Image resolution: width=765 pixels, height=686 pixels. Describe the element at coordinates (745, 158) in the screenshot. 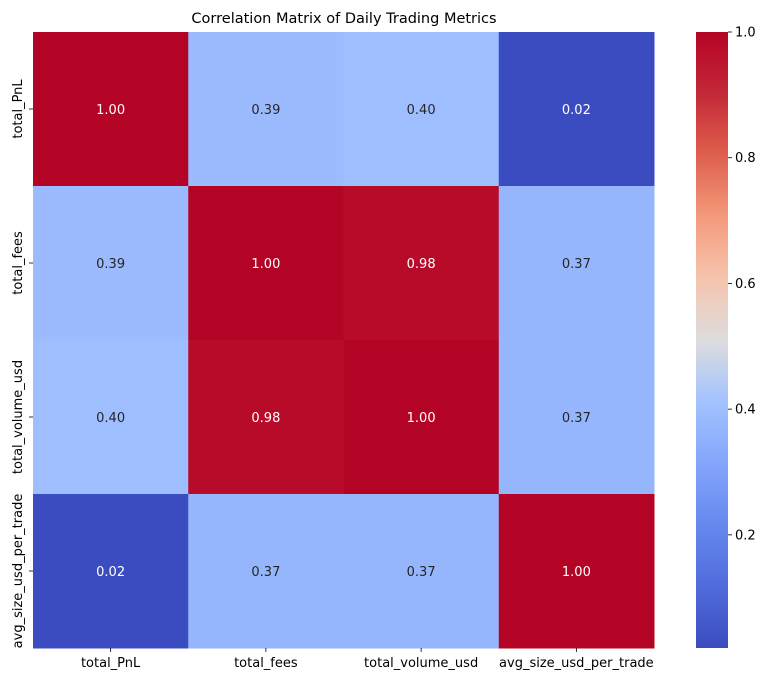

I see `colorbar-tick-label: 0.8` at that location.